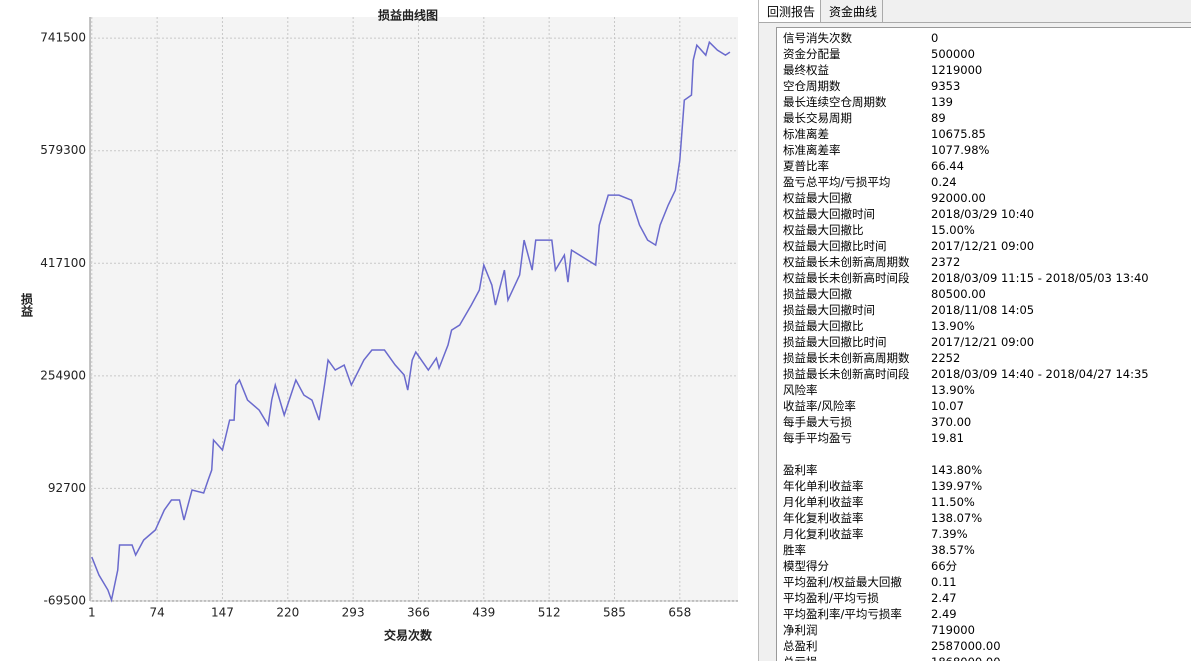 Image resolution: width=1191 pixels, height=661 pixels. Describe the element at coordinates (984, 566) in the screenshot. I see `report-row: 模型得分 66分` at that location.